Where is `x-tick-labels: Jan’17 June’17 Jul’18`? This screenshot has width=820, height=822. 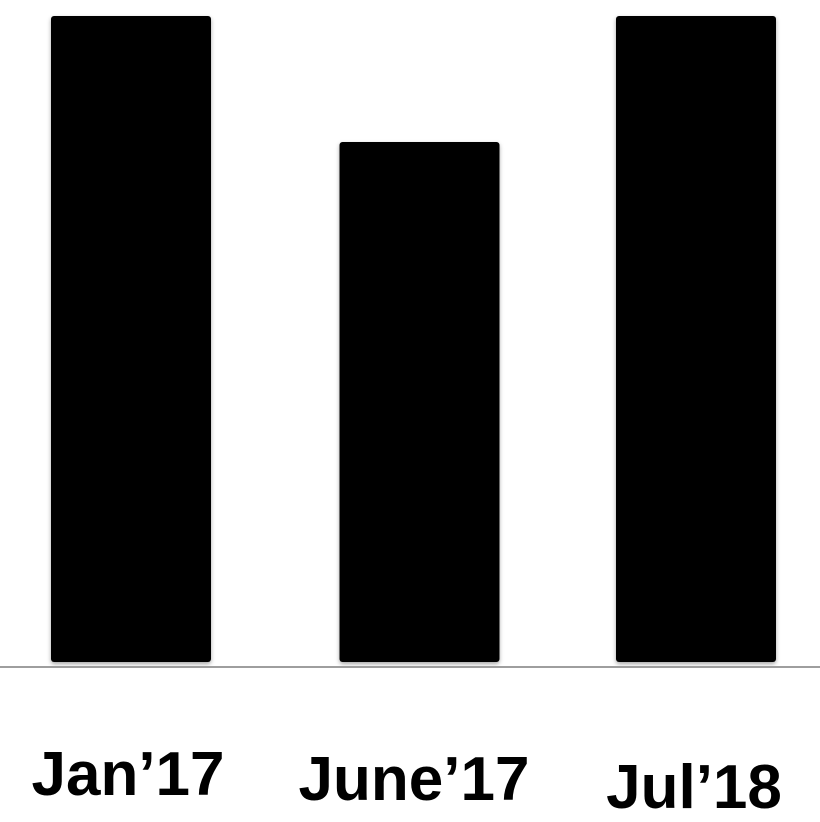
x-tick-labels: Jan’17 June’17 Jul’18 is located at coordinates (406, 781).